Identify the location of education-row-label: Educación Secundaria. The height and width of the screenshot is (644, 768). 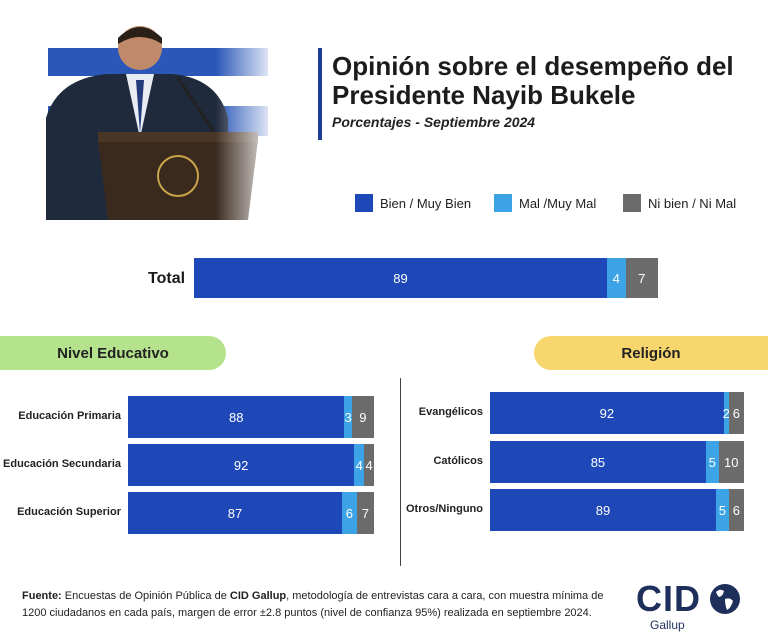
(62, 464).